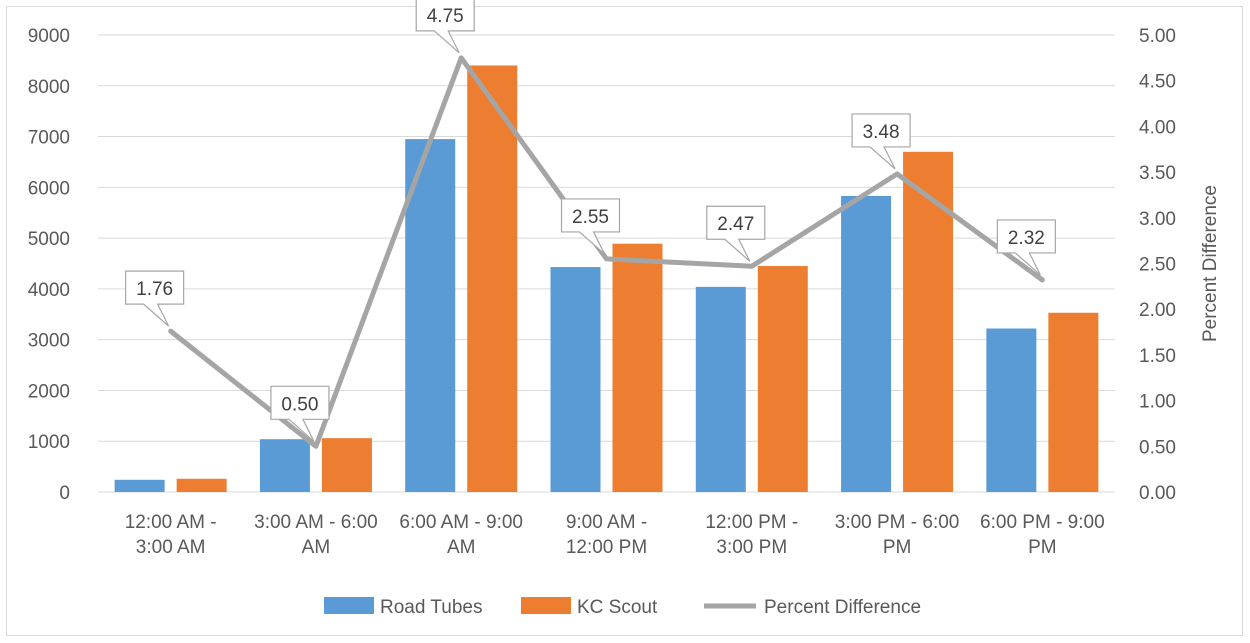 Image resolution: width=1250 pixels, height=643 pixels. What do you see at coordinates (49, 341) in the screenshot?
I see `y-left-tick-label: 3000` at bounding box center [49, 341].